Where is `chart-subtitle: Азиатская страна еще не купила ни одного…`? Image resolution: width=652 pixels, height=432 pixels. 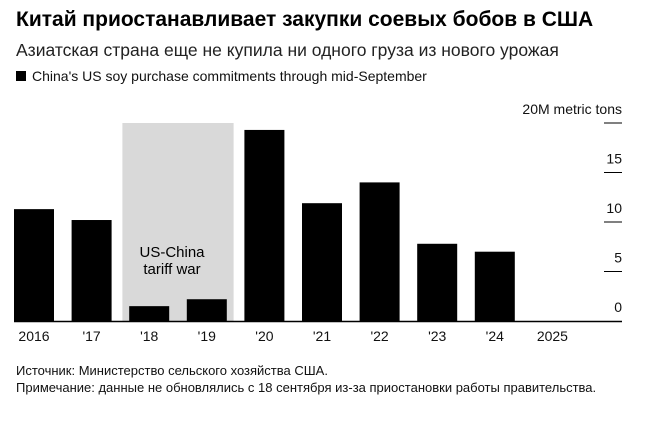
chart-subtitle: Азиатская страна еще не купила ни одного… is located at coordinates (287, 50).